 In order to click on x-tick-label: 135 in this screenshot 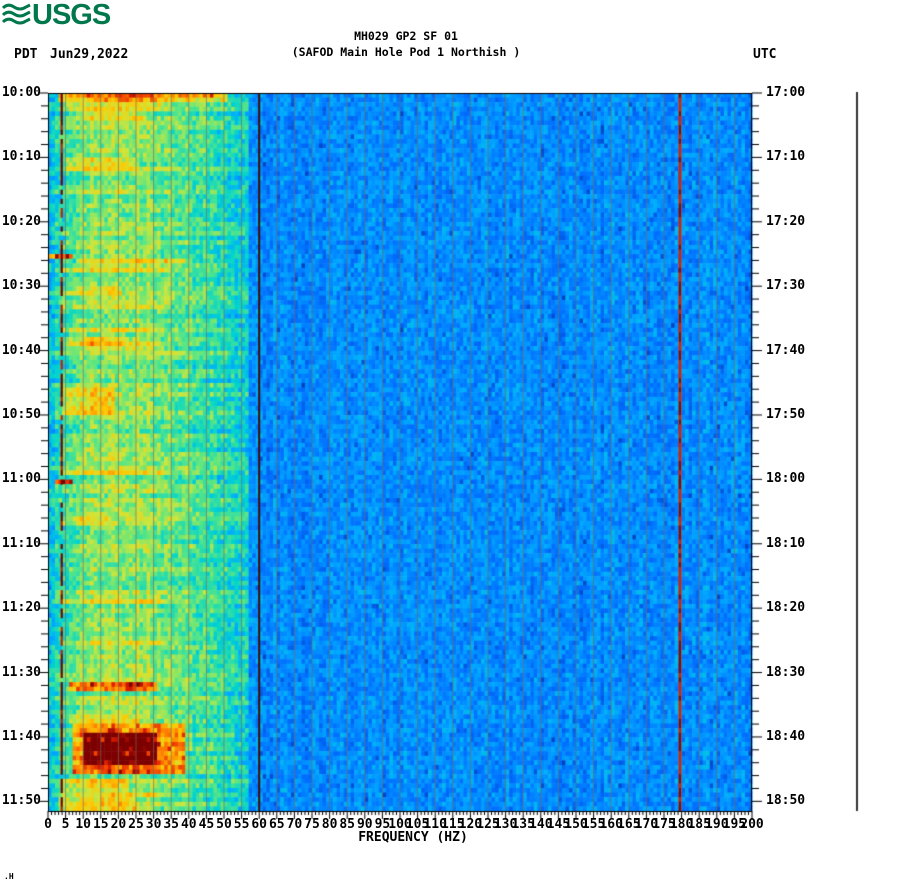, I will do `click(523, 824)`.